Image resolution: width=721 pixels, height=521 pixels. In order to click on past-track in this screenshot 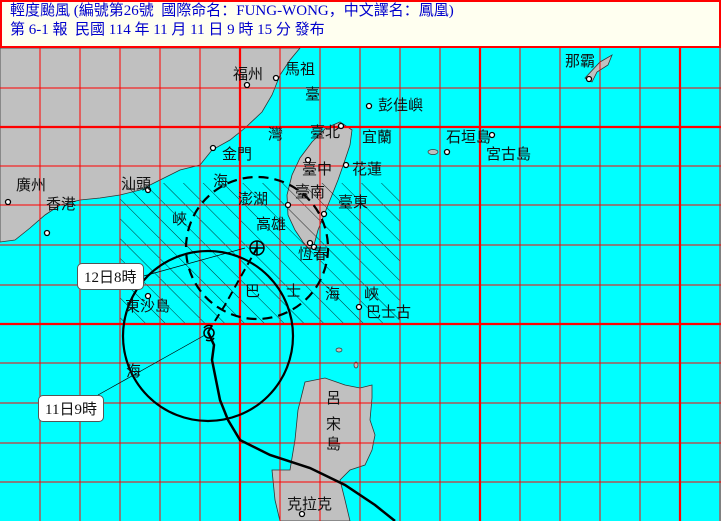, I will do `click(301, 426)`.